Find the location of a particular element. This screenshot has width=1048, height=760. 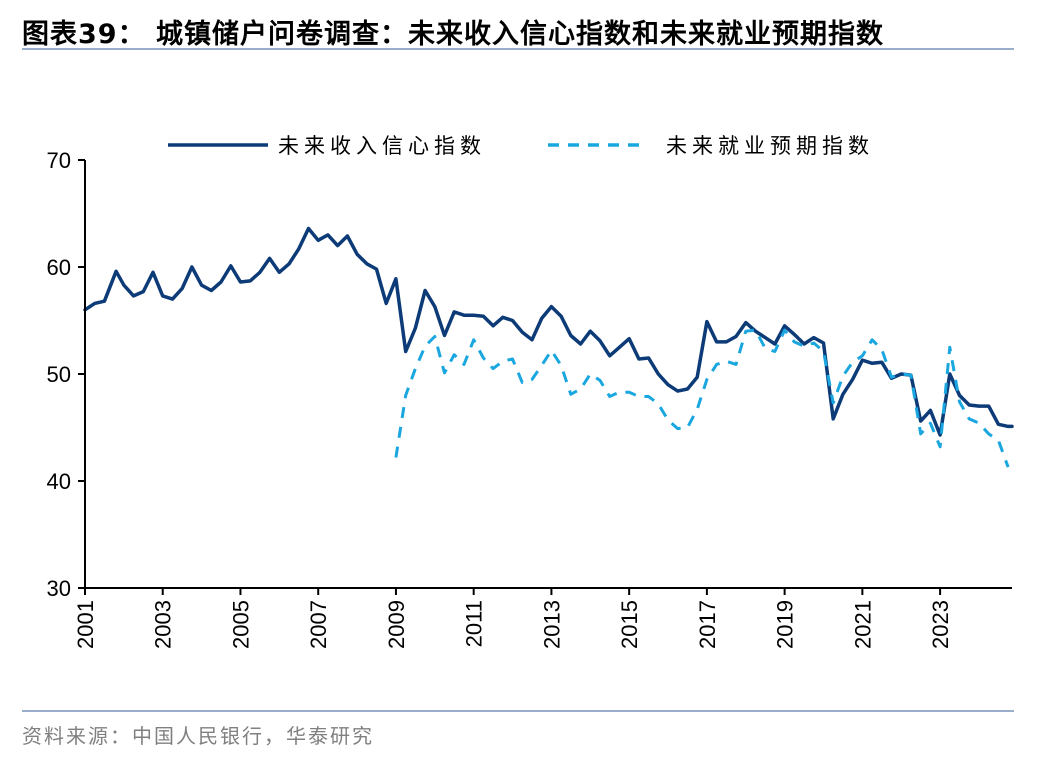

x-tick-label: 2015 is located at coordinates (629, 624).